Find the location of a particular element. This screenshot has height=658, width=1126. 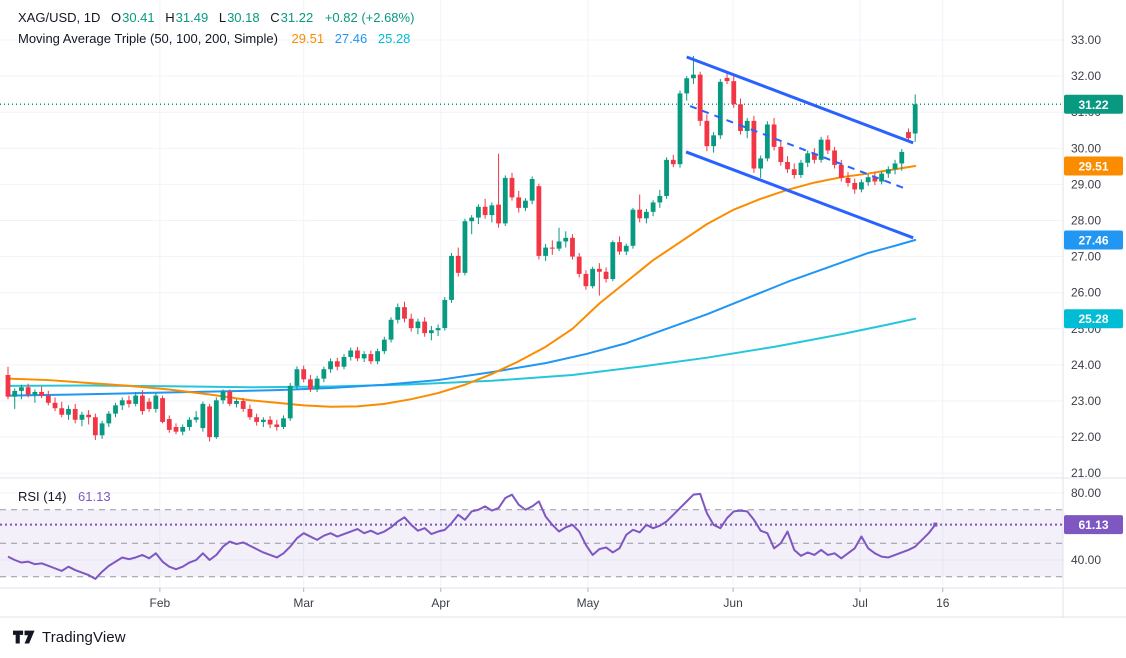

channel-upper-trendline is located at coordinates (800, 100).